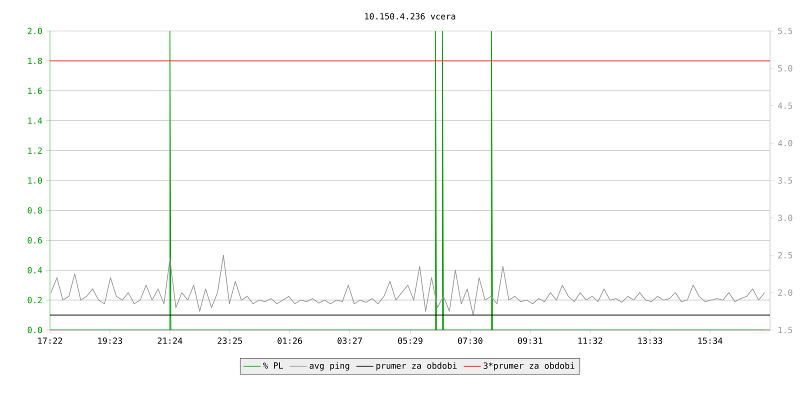 The image size is (800, 400). I want to click on y-tick-label: 0.4, so click(35, 270).